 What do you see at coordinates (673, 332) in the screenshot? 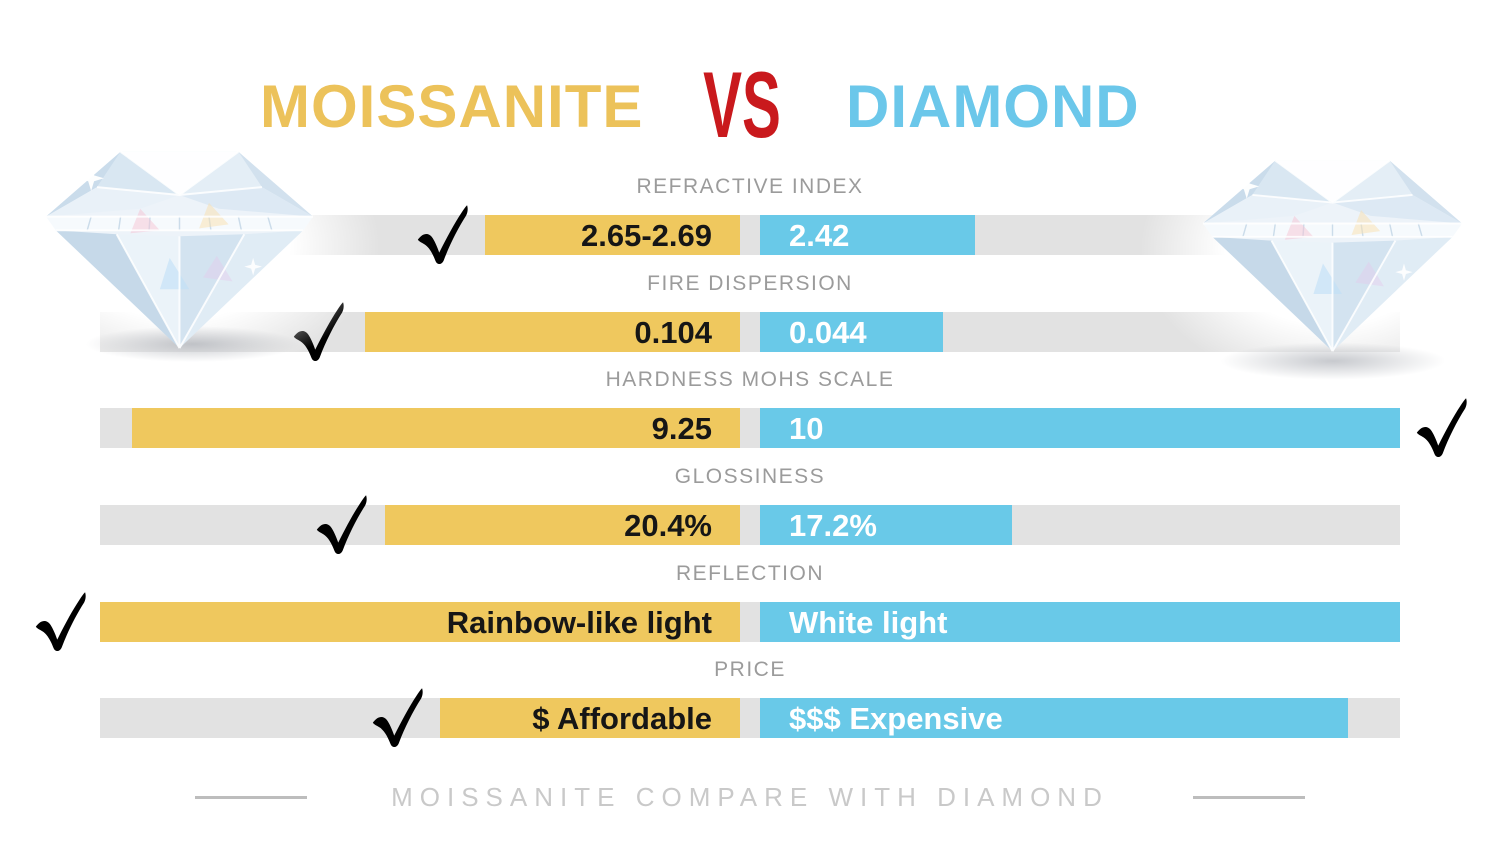
I see `moissanite-value: 0.104` at bounding box center [673, 332].